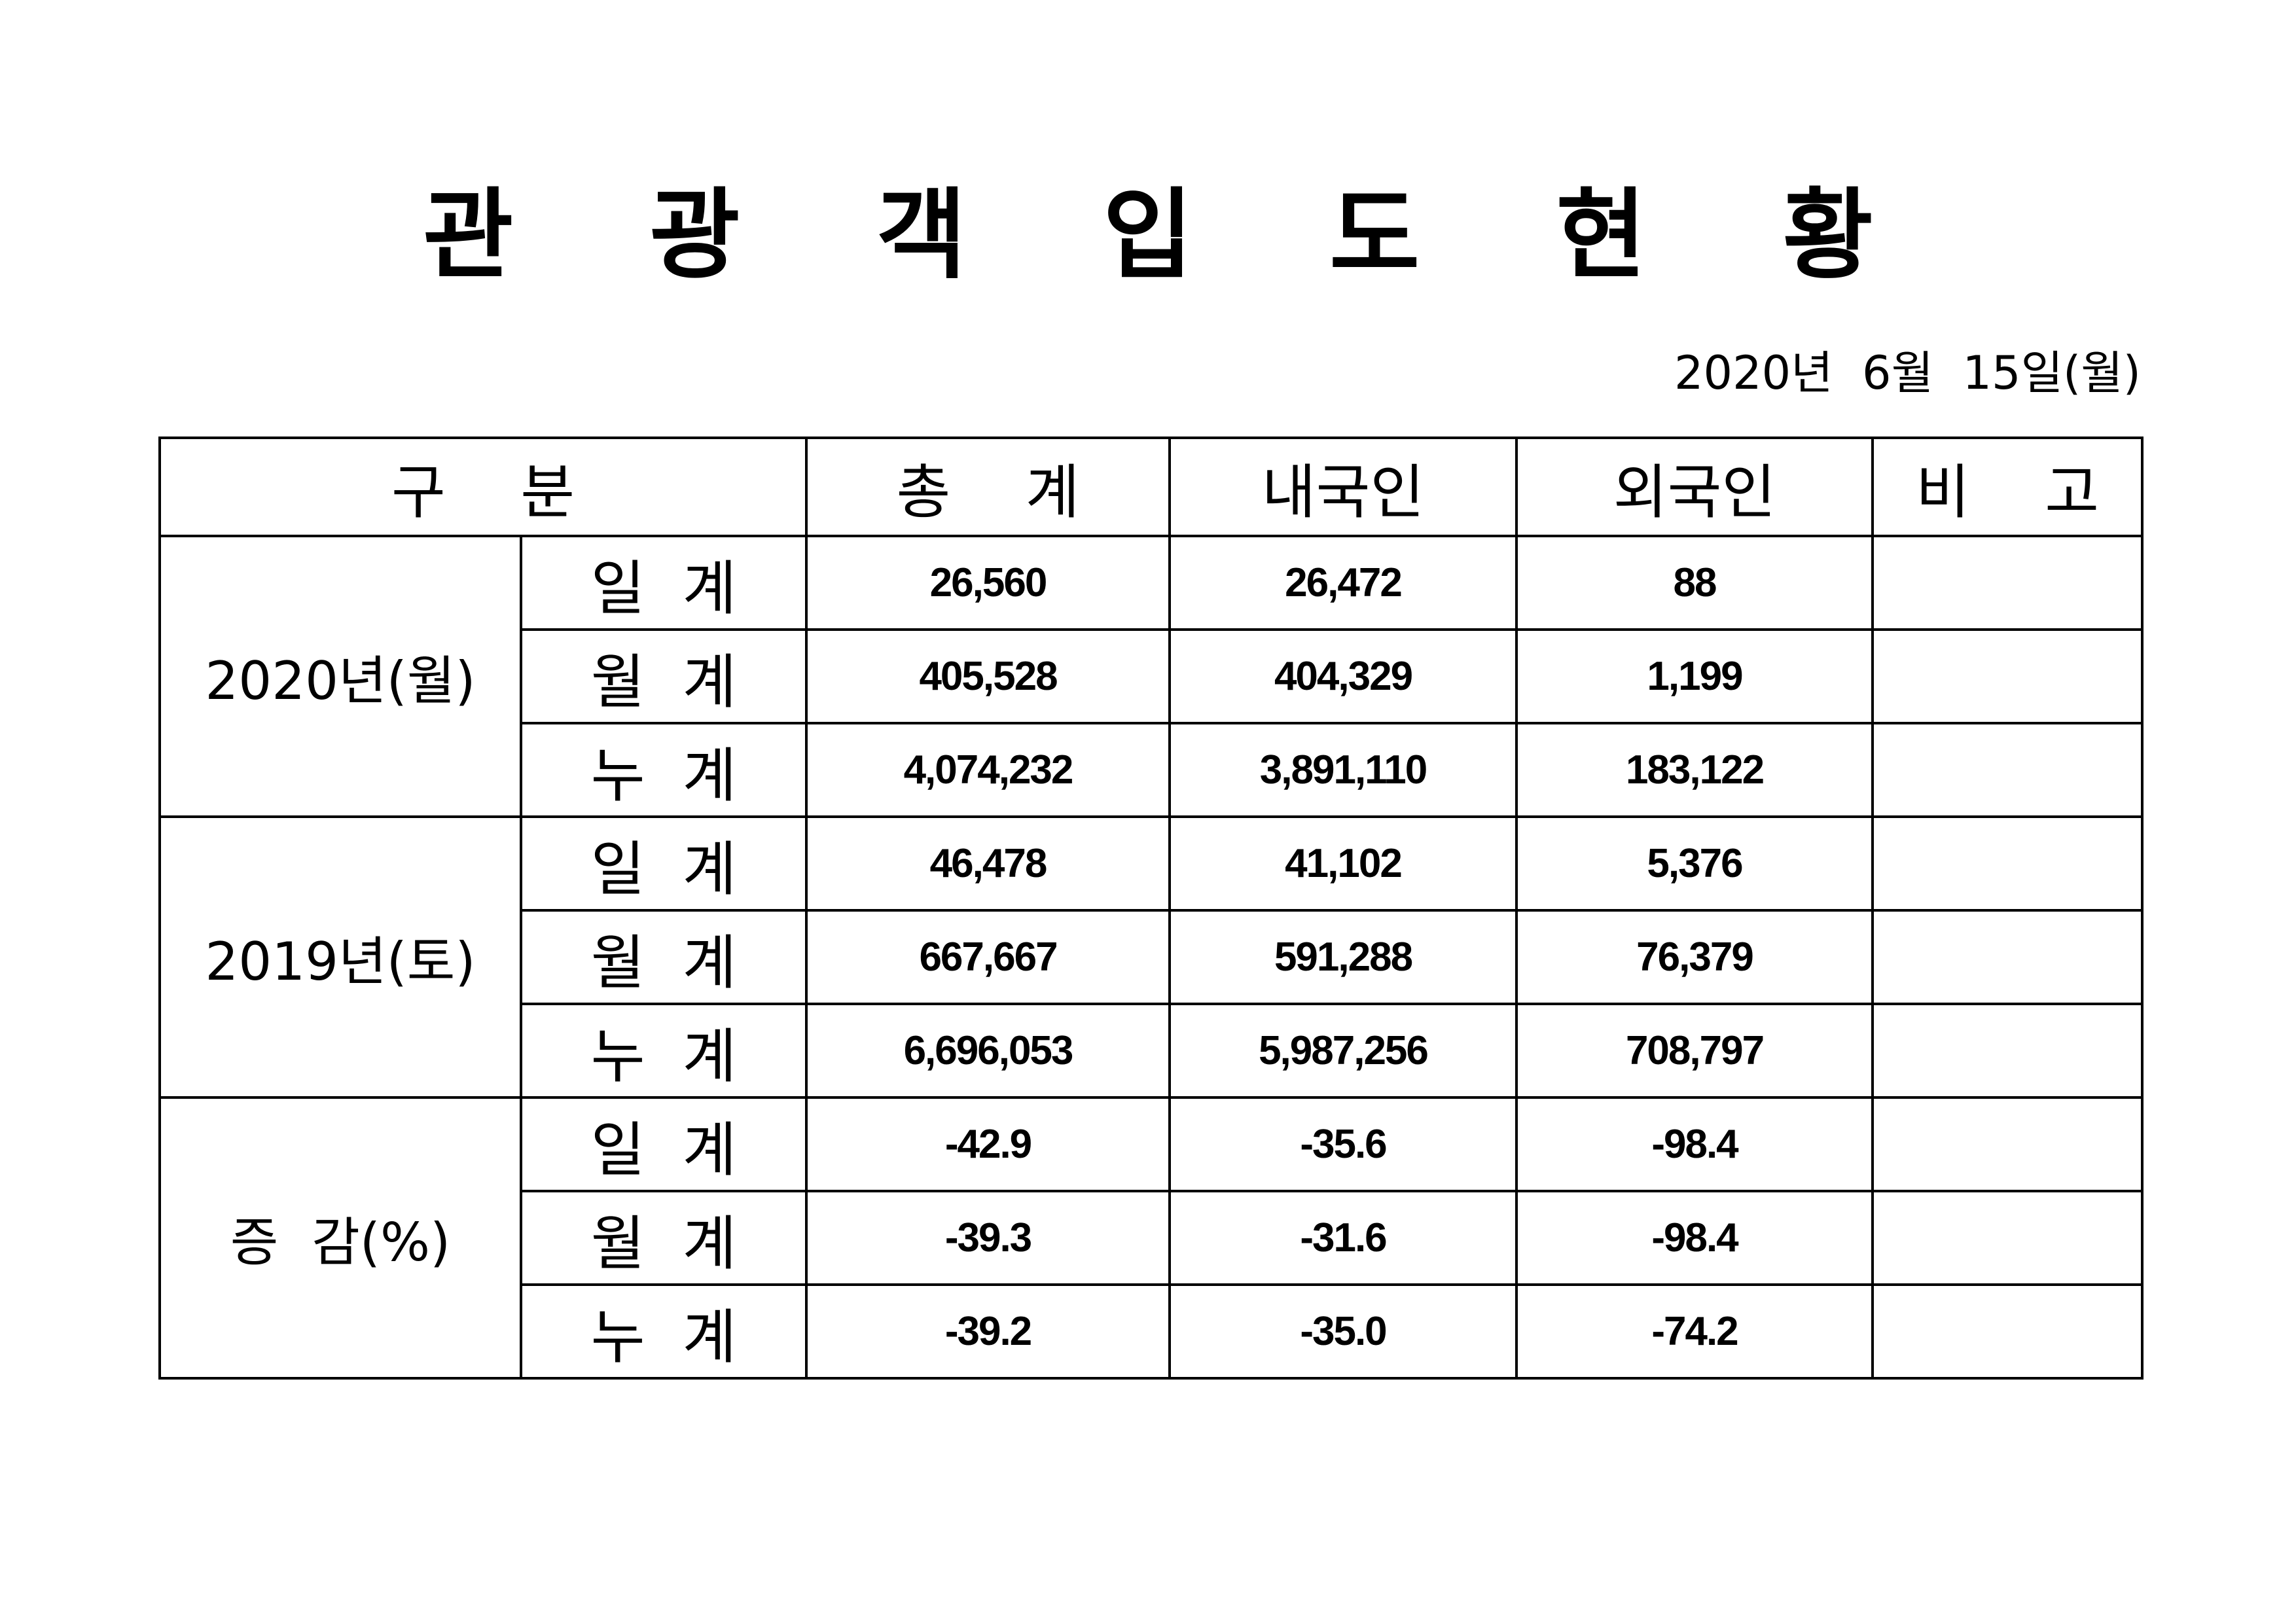  I want to click on cell-total: 4,074,232, so click(988, 770).